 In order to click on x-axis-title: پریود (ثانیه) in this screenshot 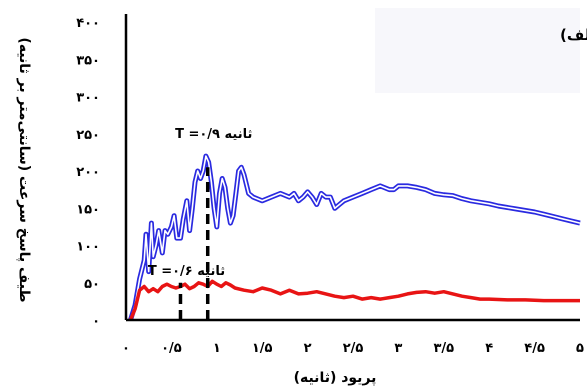, I will do `click(335, 378)`.